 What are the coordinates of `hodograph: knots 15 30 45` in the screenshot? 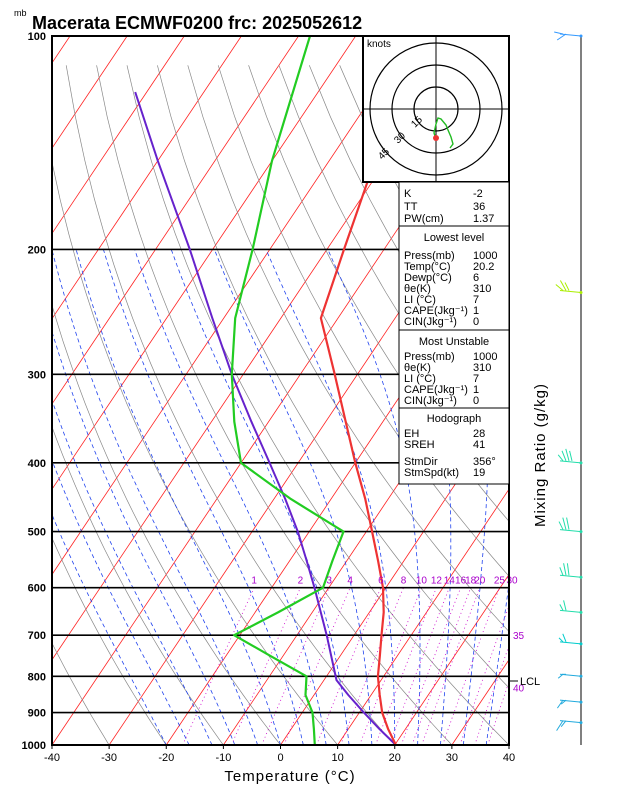 It's located at (436, 109).